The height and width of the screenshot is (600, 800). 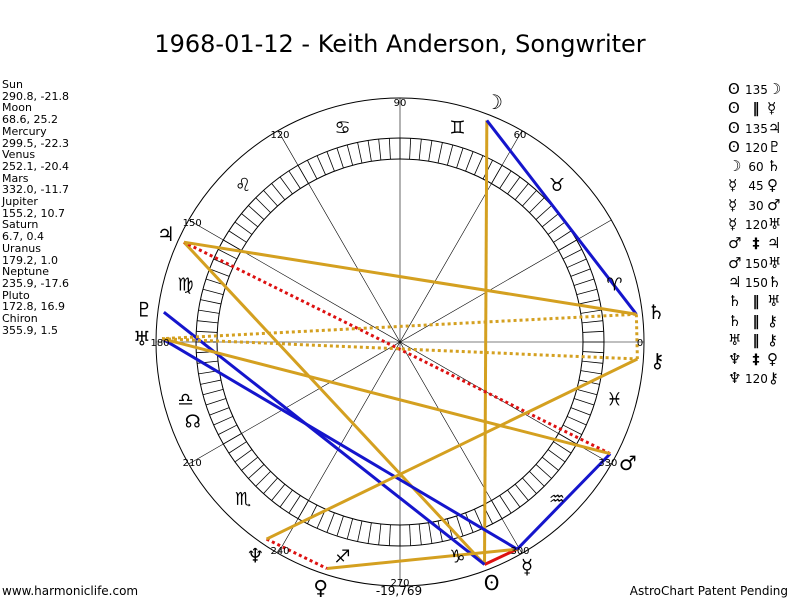 I want to click on zodiac-sign-icon: ♊, so click(x=457, y=128).